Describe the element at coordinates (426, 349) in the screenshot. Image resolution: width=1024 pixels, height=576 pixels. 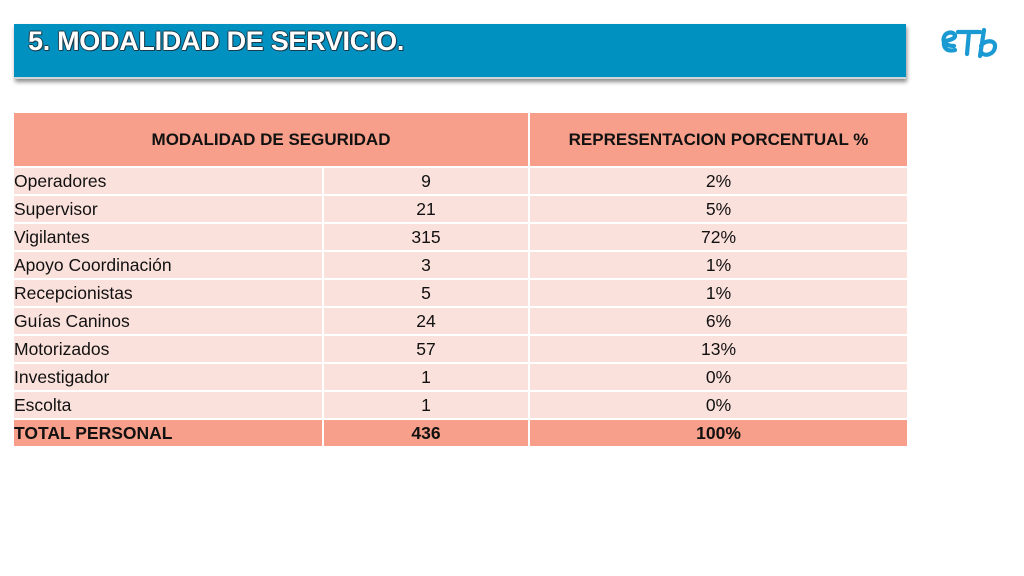
I see `row-count: 57` at that location.